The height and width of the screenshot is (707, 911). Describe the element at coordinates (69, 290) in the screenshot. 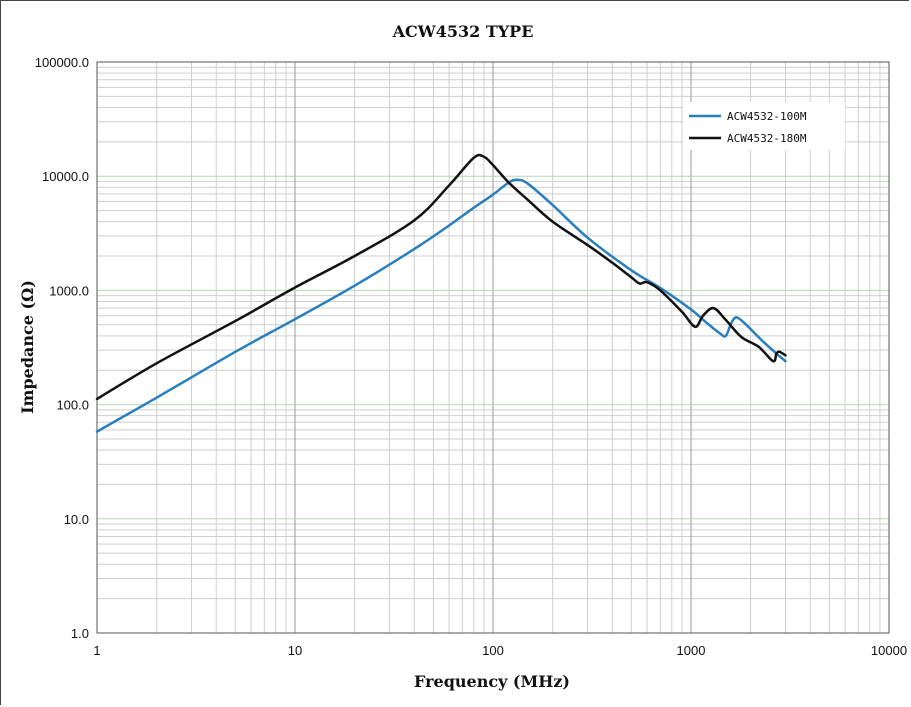

I see `y-tick-label: 1000.0` at that location.